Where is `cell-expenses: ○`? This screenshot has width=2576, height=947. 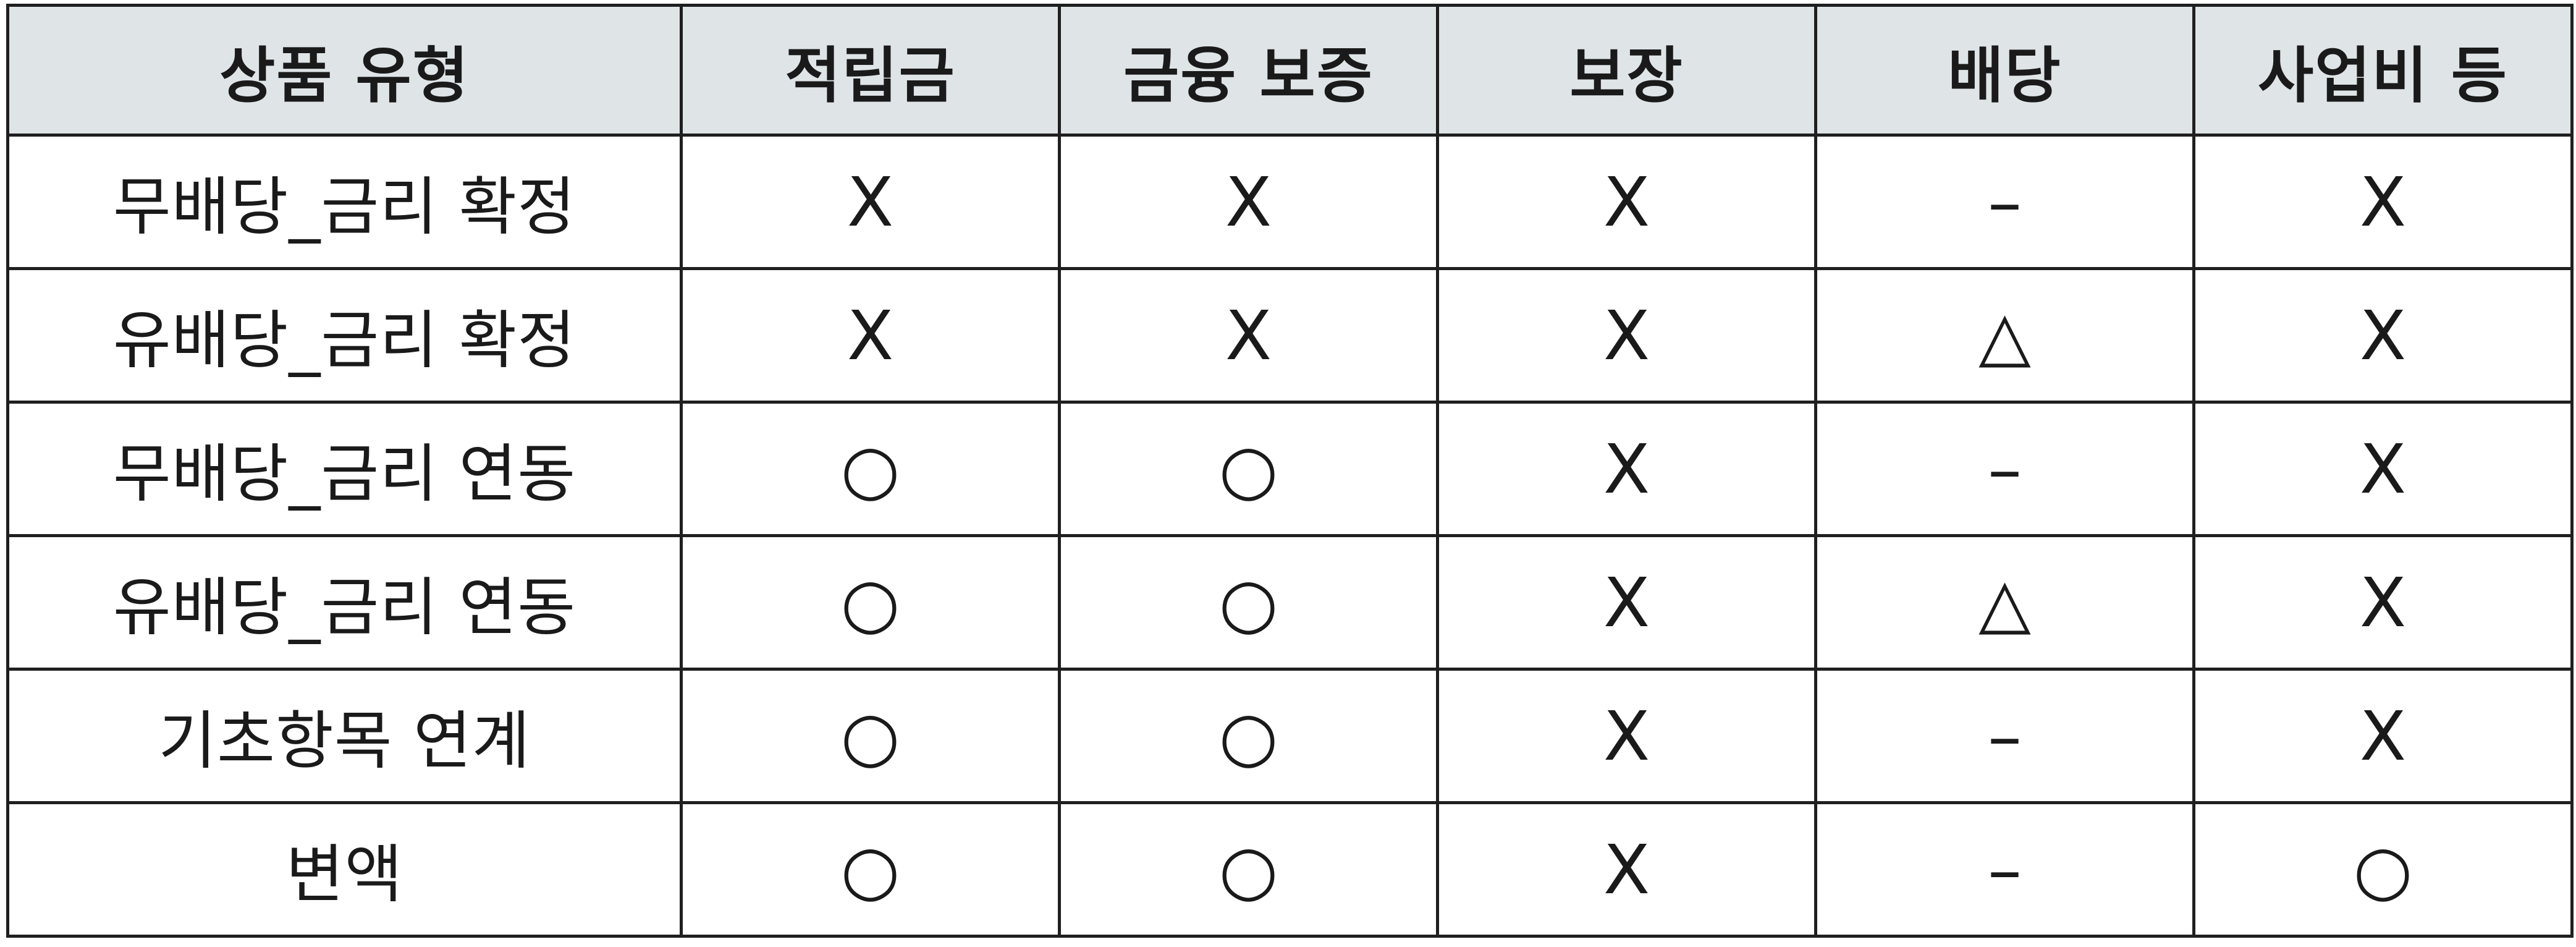
cell-expenses: ○ is located at coordinates (2383, 869).